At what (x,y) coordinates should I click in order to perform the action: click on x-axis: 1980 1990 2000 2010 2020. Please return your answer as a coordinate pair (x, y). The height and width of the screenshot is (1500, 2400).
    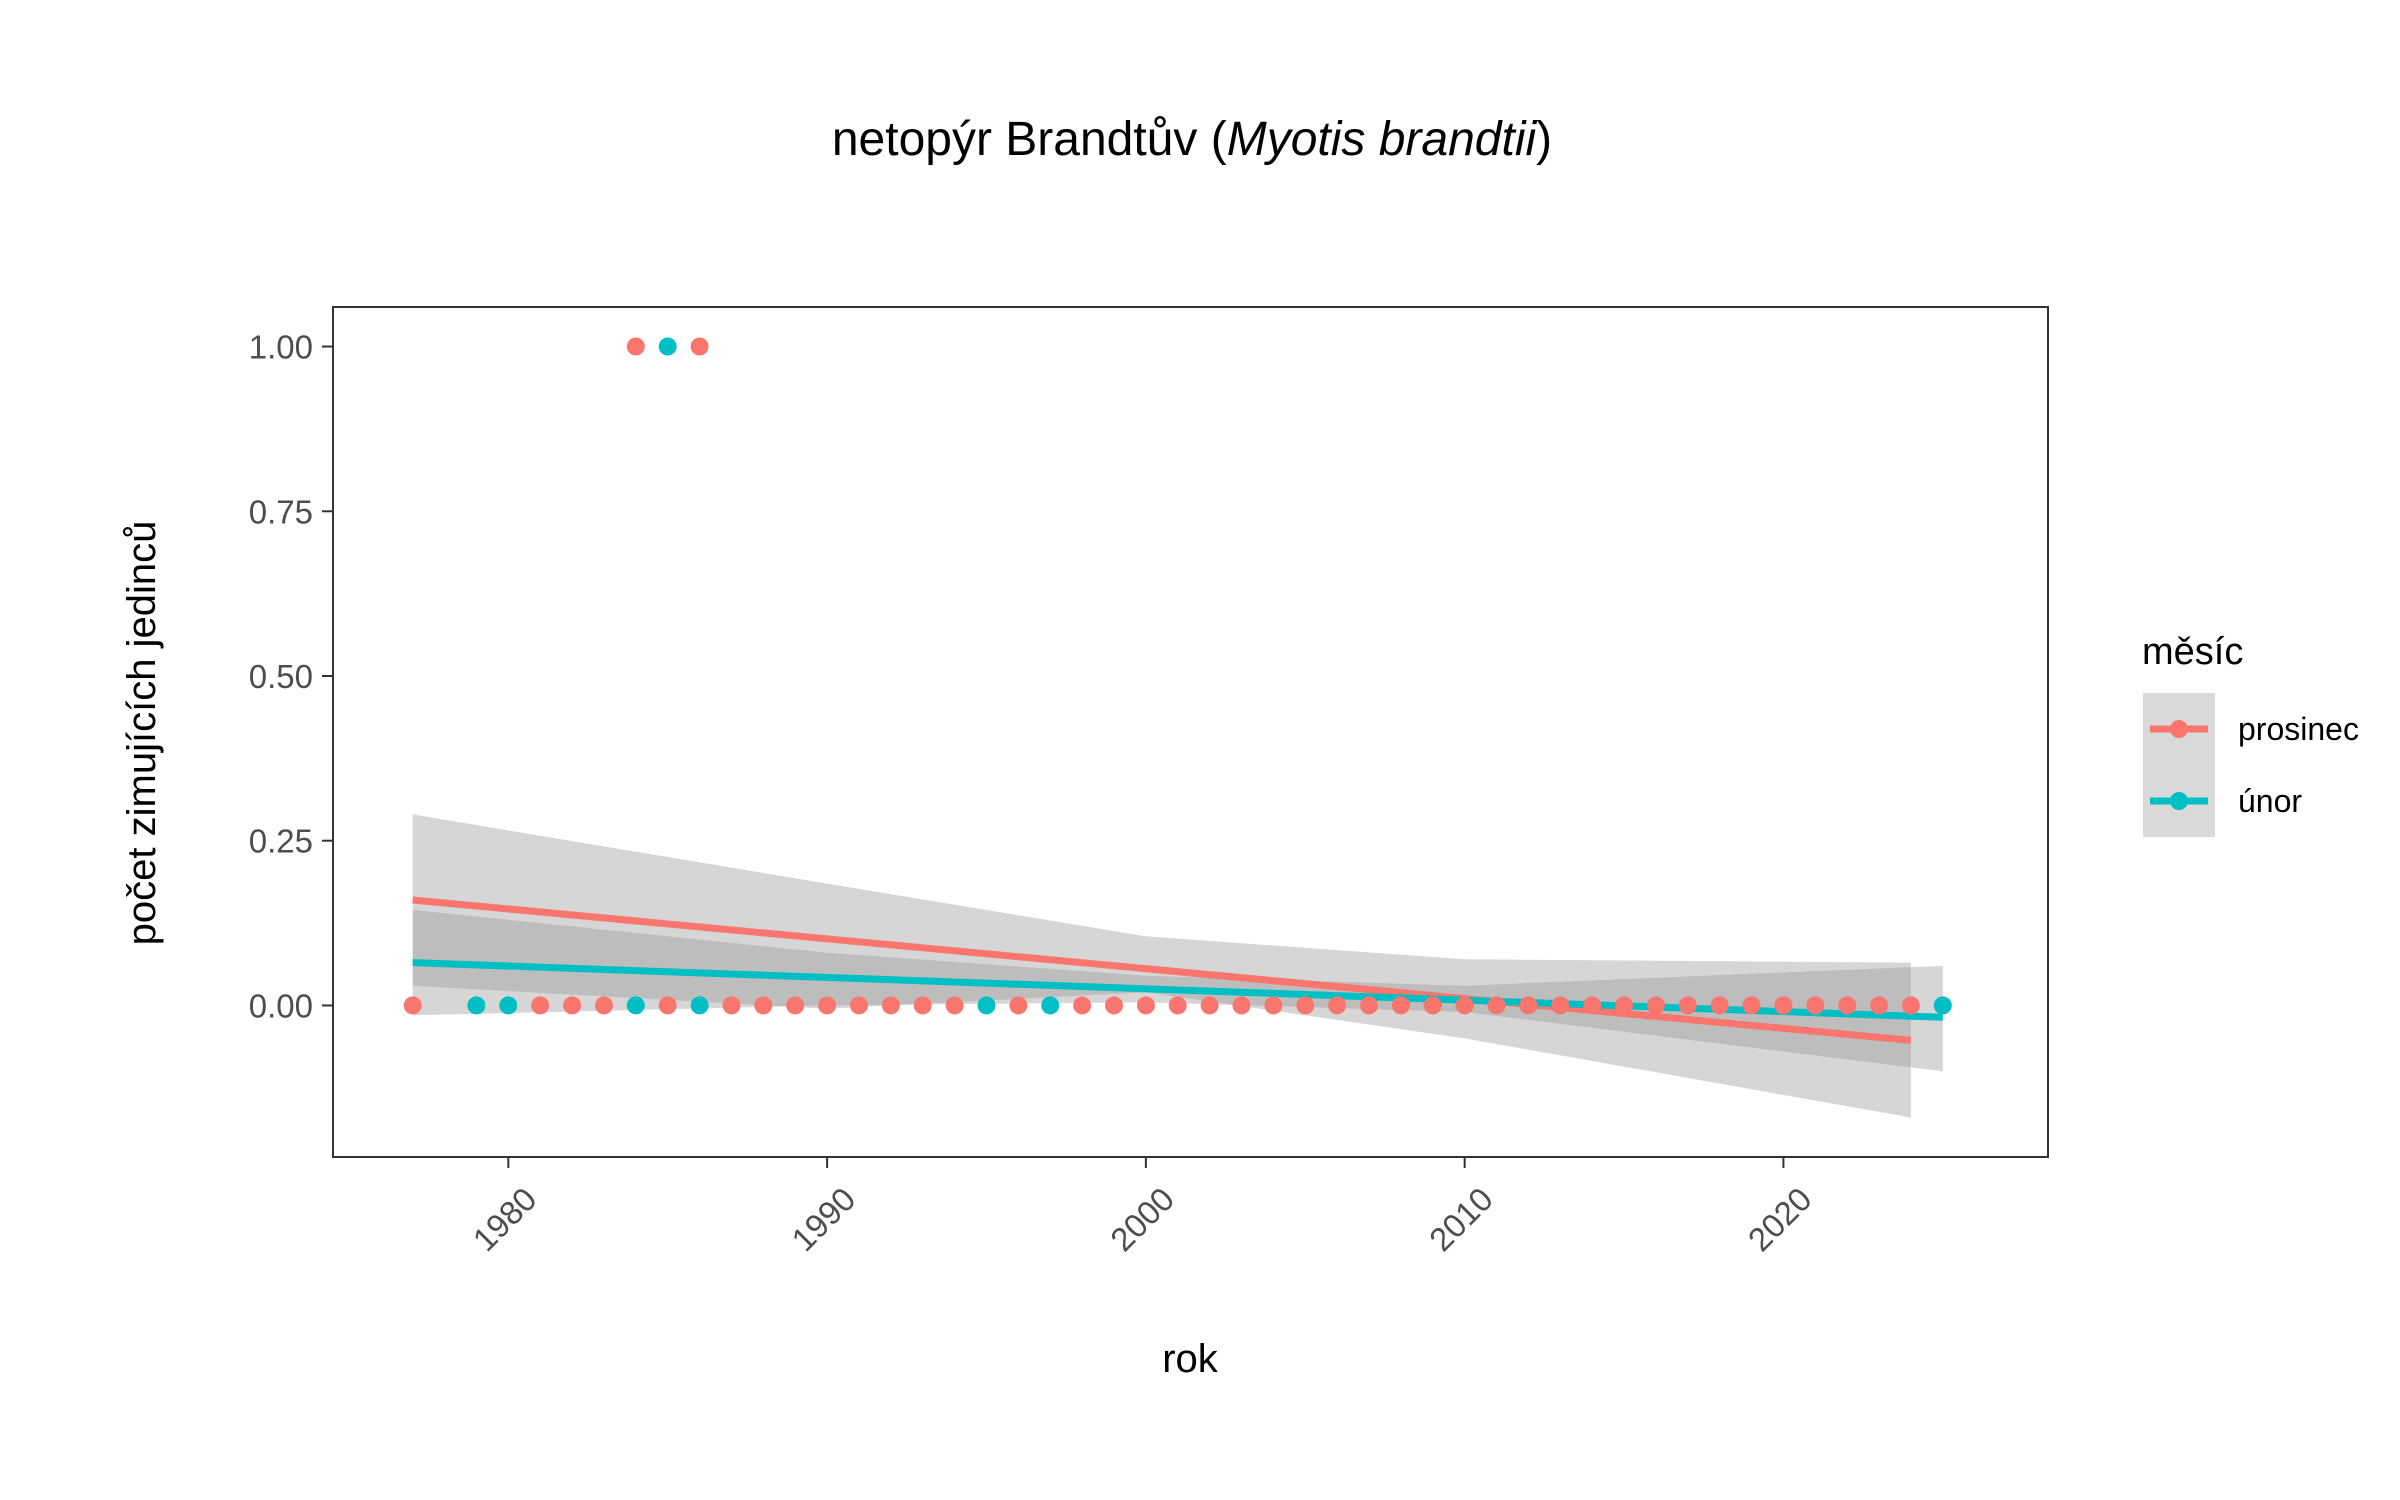
    Looking at the image, I should click on (1142, 1207).